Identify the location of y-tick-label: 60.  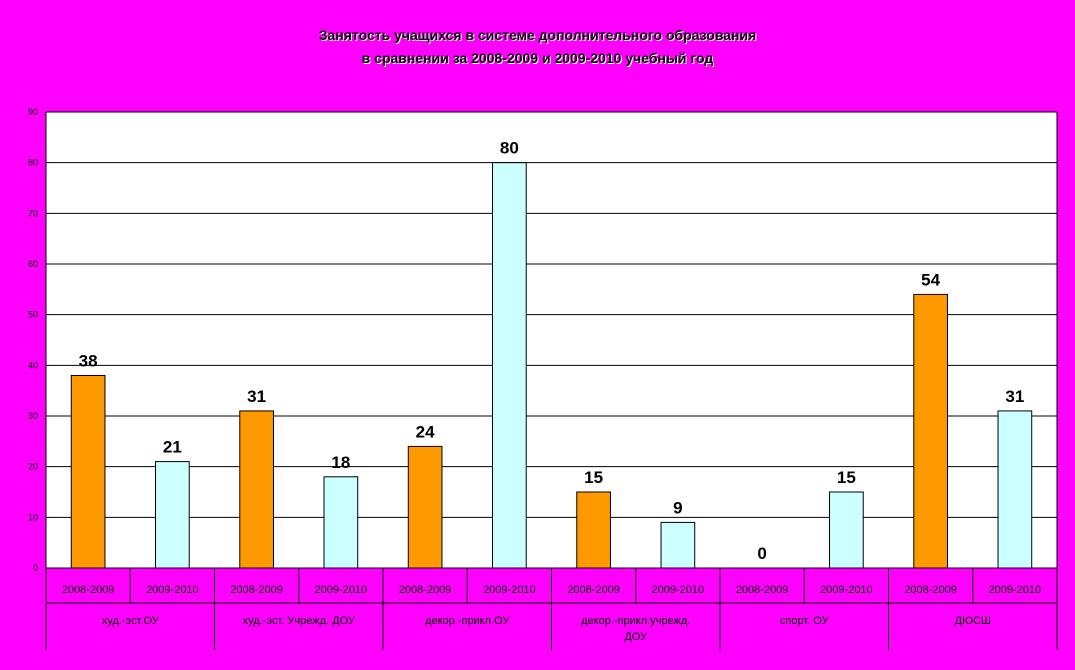
(33, 264).